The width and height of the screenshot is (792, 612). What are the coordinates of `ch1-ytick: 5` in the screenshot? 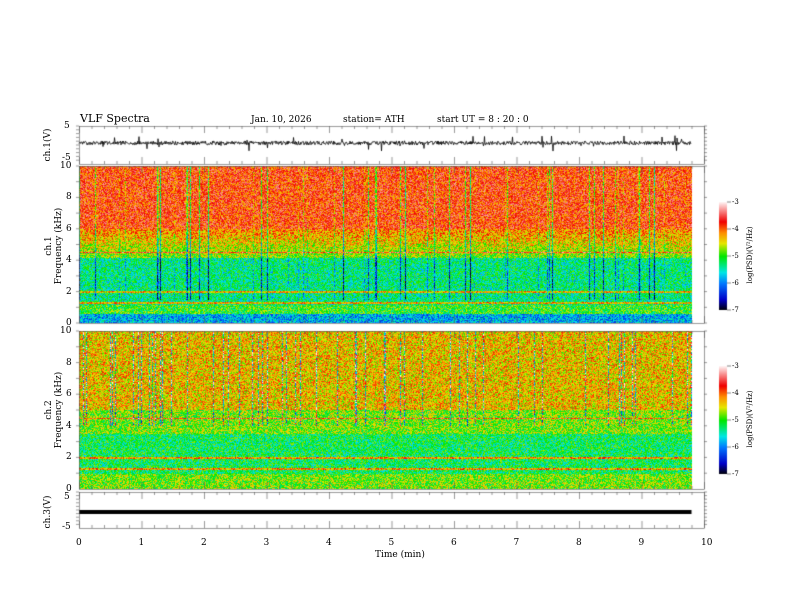 It's located at (67, 126).